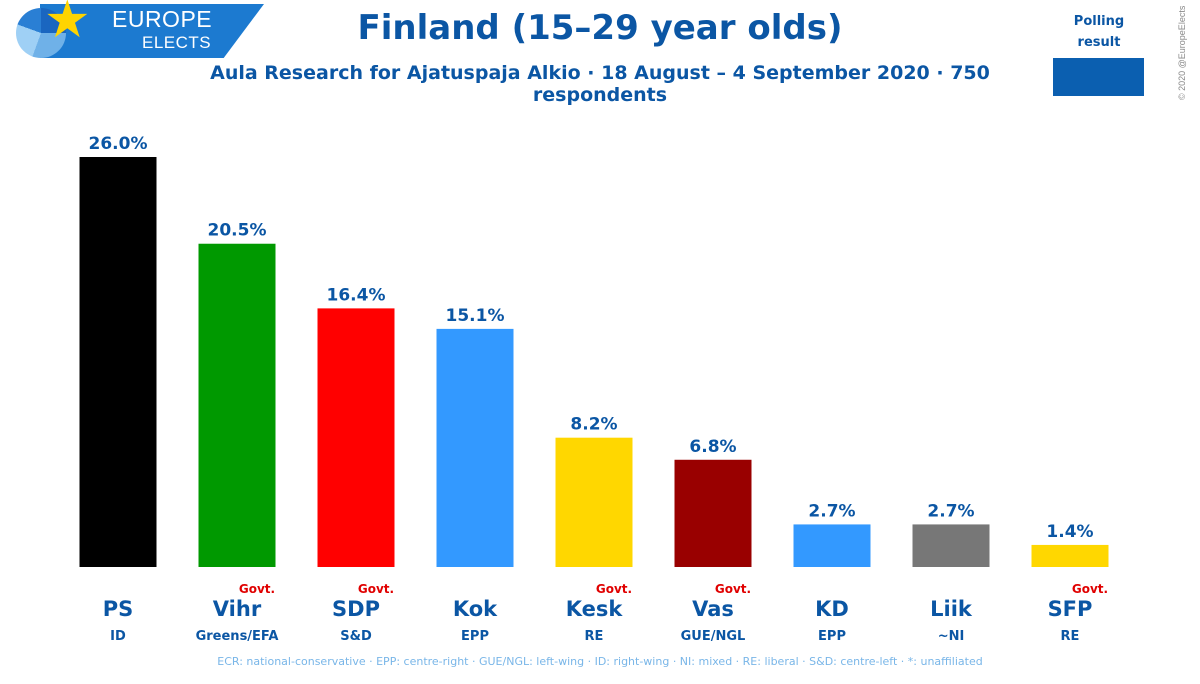  What do you see at coordinates (831, 511) in the screenshot?
I see `value-label-kd: 2.7%` at bounding box center [831, 511].